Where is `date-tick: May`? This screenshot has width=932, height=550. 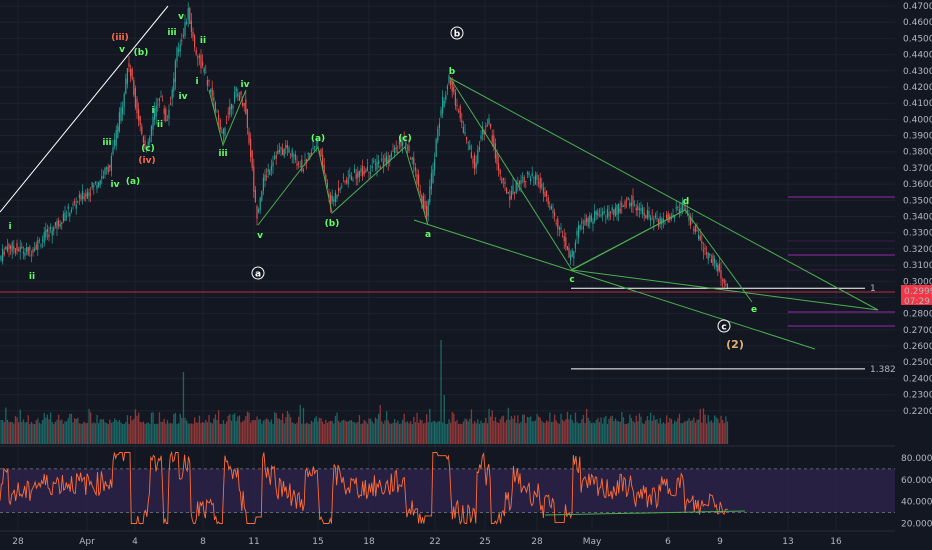 date-tick: May is located at coordinates (592, 542).